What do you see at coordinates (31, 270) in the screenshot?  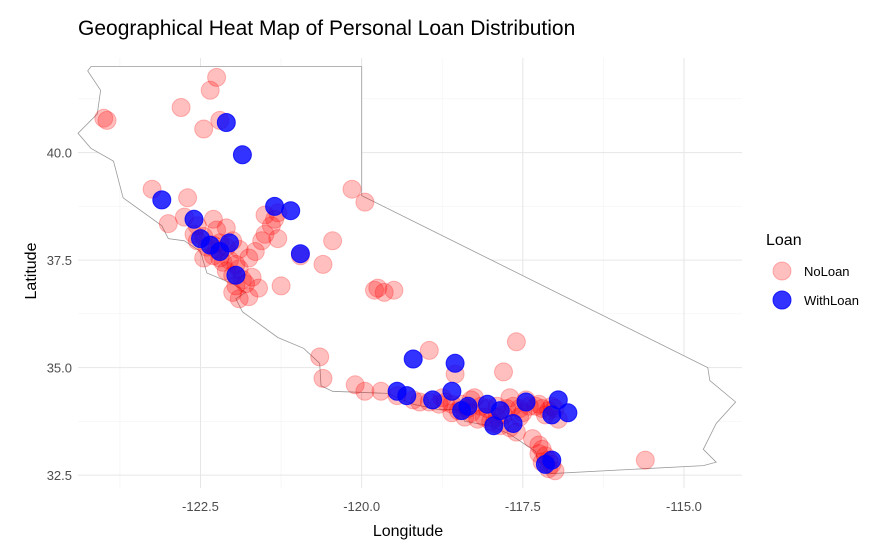 I see `y-axis-title: Latitude` at bounding box center [31, 270].